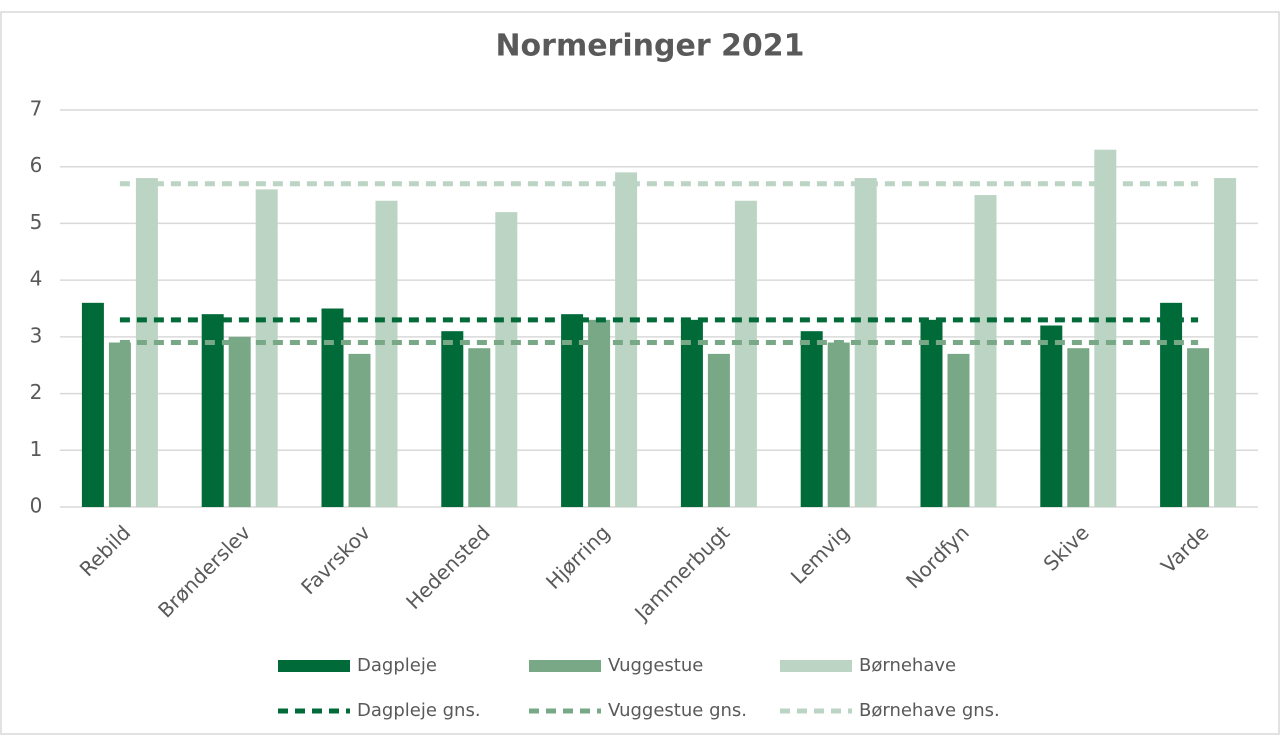 The image size is (1281, 736). What do you see at coordinates (419, 710) in the screenshot?
I see `legend-label: Dagpleje gns.` at bounding box center [419, 710].